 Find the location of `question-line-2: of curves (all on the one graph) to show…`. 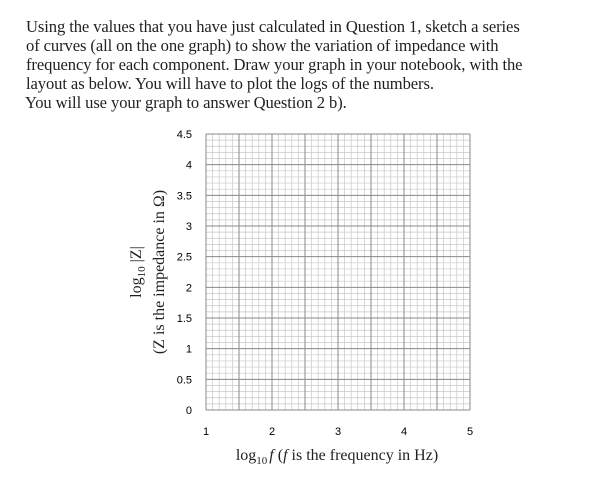

question-line-2: of curves (all on the one graph) to show… is located at coordinates (262, 45).